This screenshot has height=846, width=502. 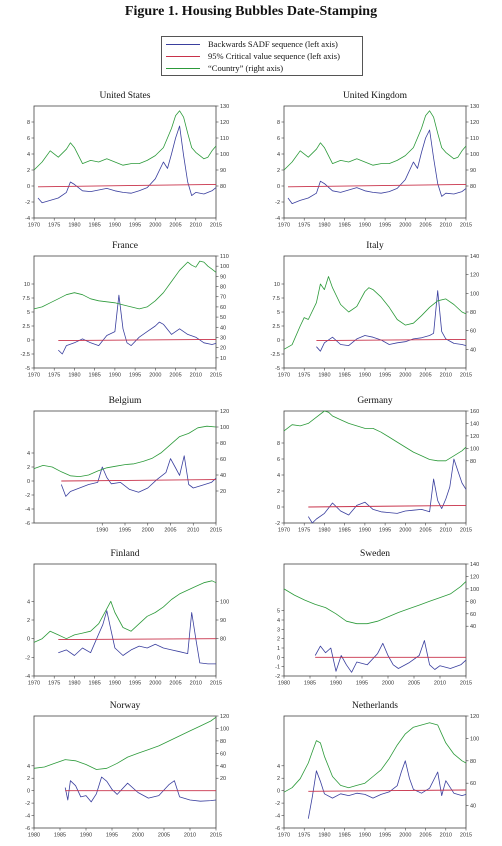 What do you see at coordinates (28, 341) in the screenshot?
I see `left-tick-label: 0` at bounding box center [28, 341].